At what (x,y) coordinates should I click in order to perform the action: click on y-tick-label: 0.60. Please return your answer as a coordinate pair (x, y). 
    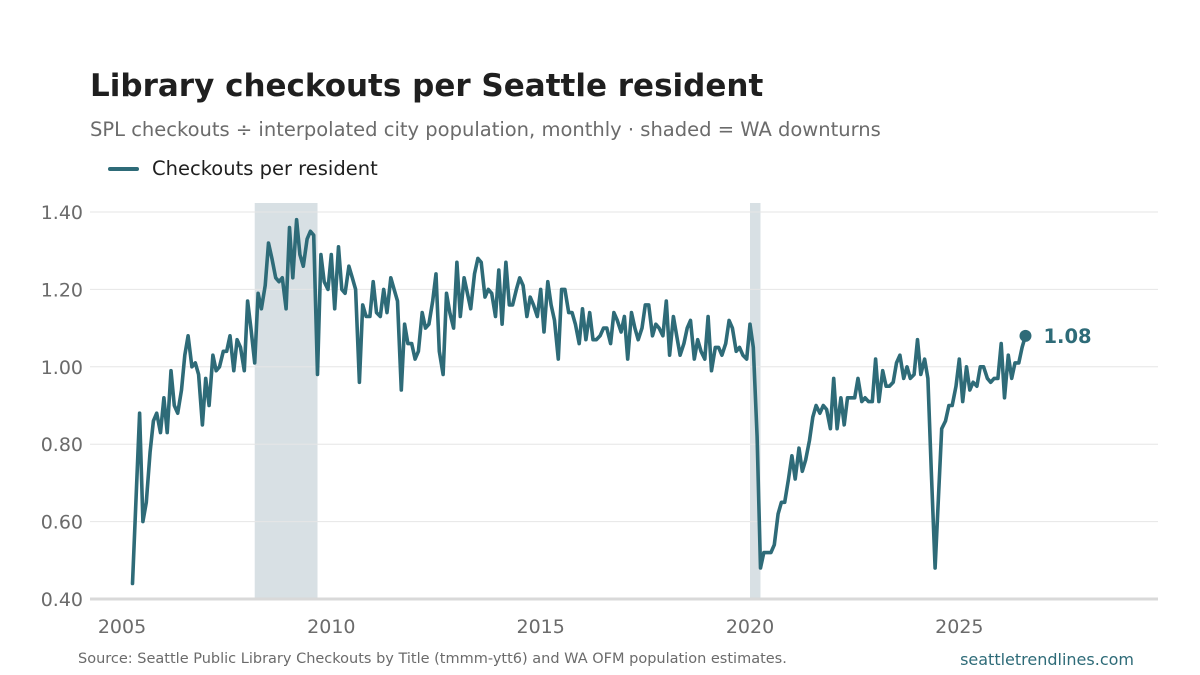
    Looking at the image, I should click on (62, 523).